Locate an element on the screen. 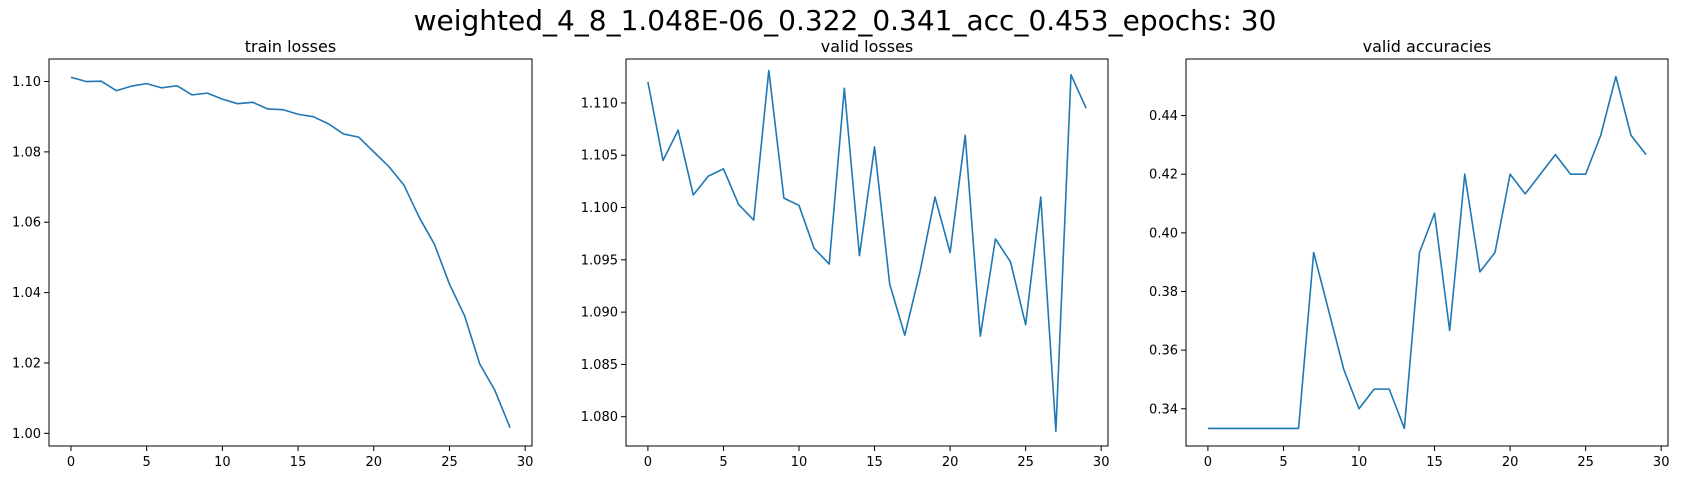 This screenshot has width=1690, height=478. y-tick-label: 1.085 is located at coordinates (599, 365).